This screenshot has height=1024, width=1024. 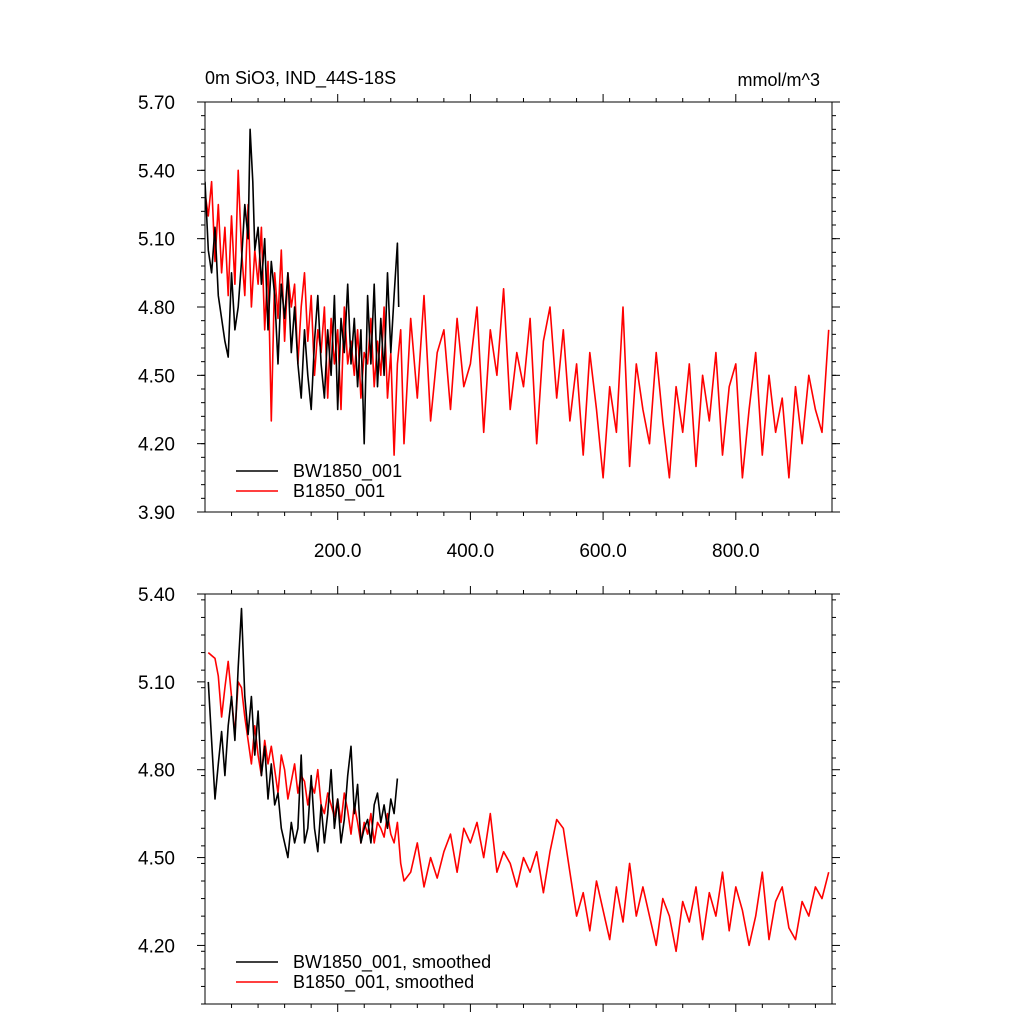 I want to click on y-tick-label: 3.90, so click(x=156, y=513).